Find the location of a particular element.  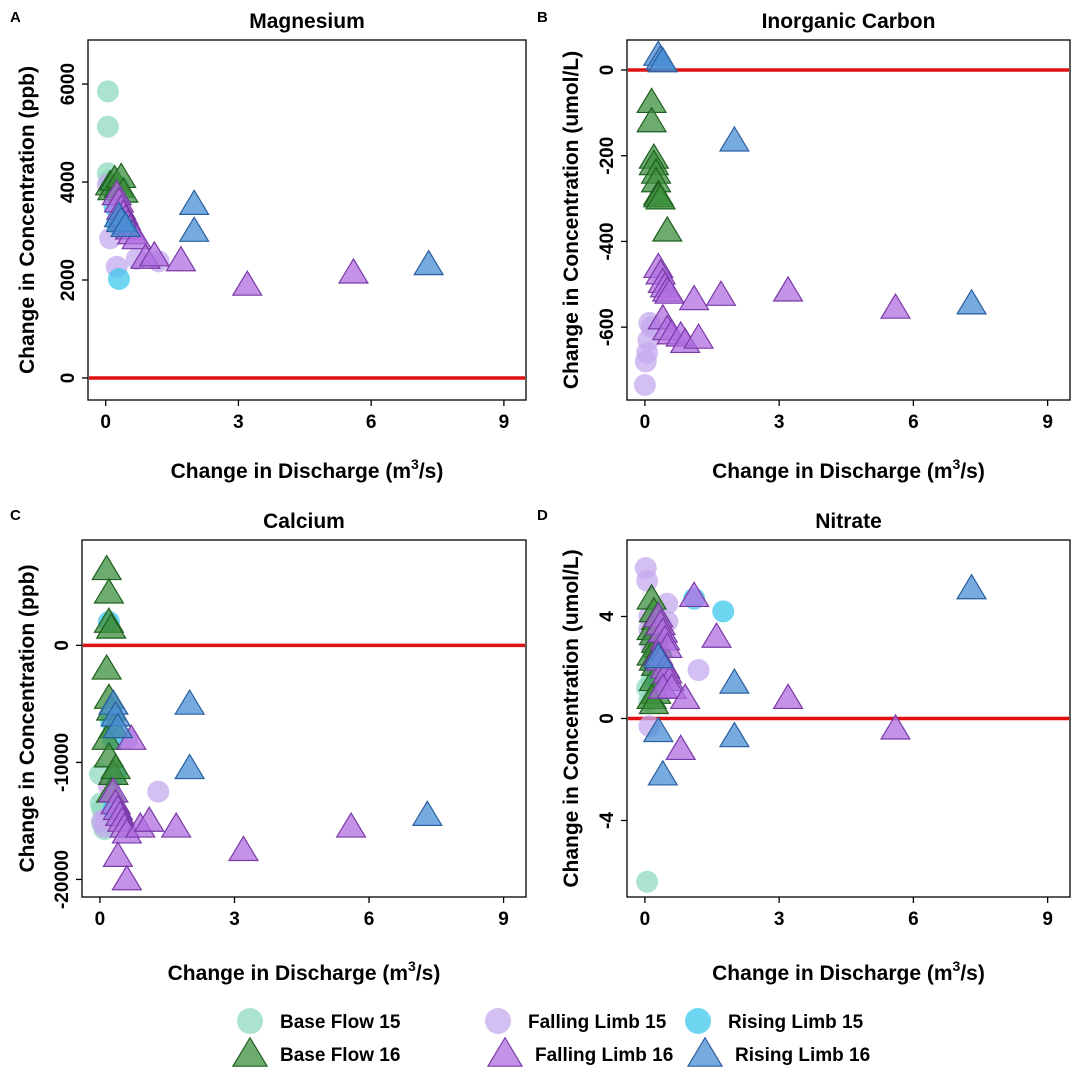

y-tick-label: -20000 is located at coordinates (62, 879).